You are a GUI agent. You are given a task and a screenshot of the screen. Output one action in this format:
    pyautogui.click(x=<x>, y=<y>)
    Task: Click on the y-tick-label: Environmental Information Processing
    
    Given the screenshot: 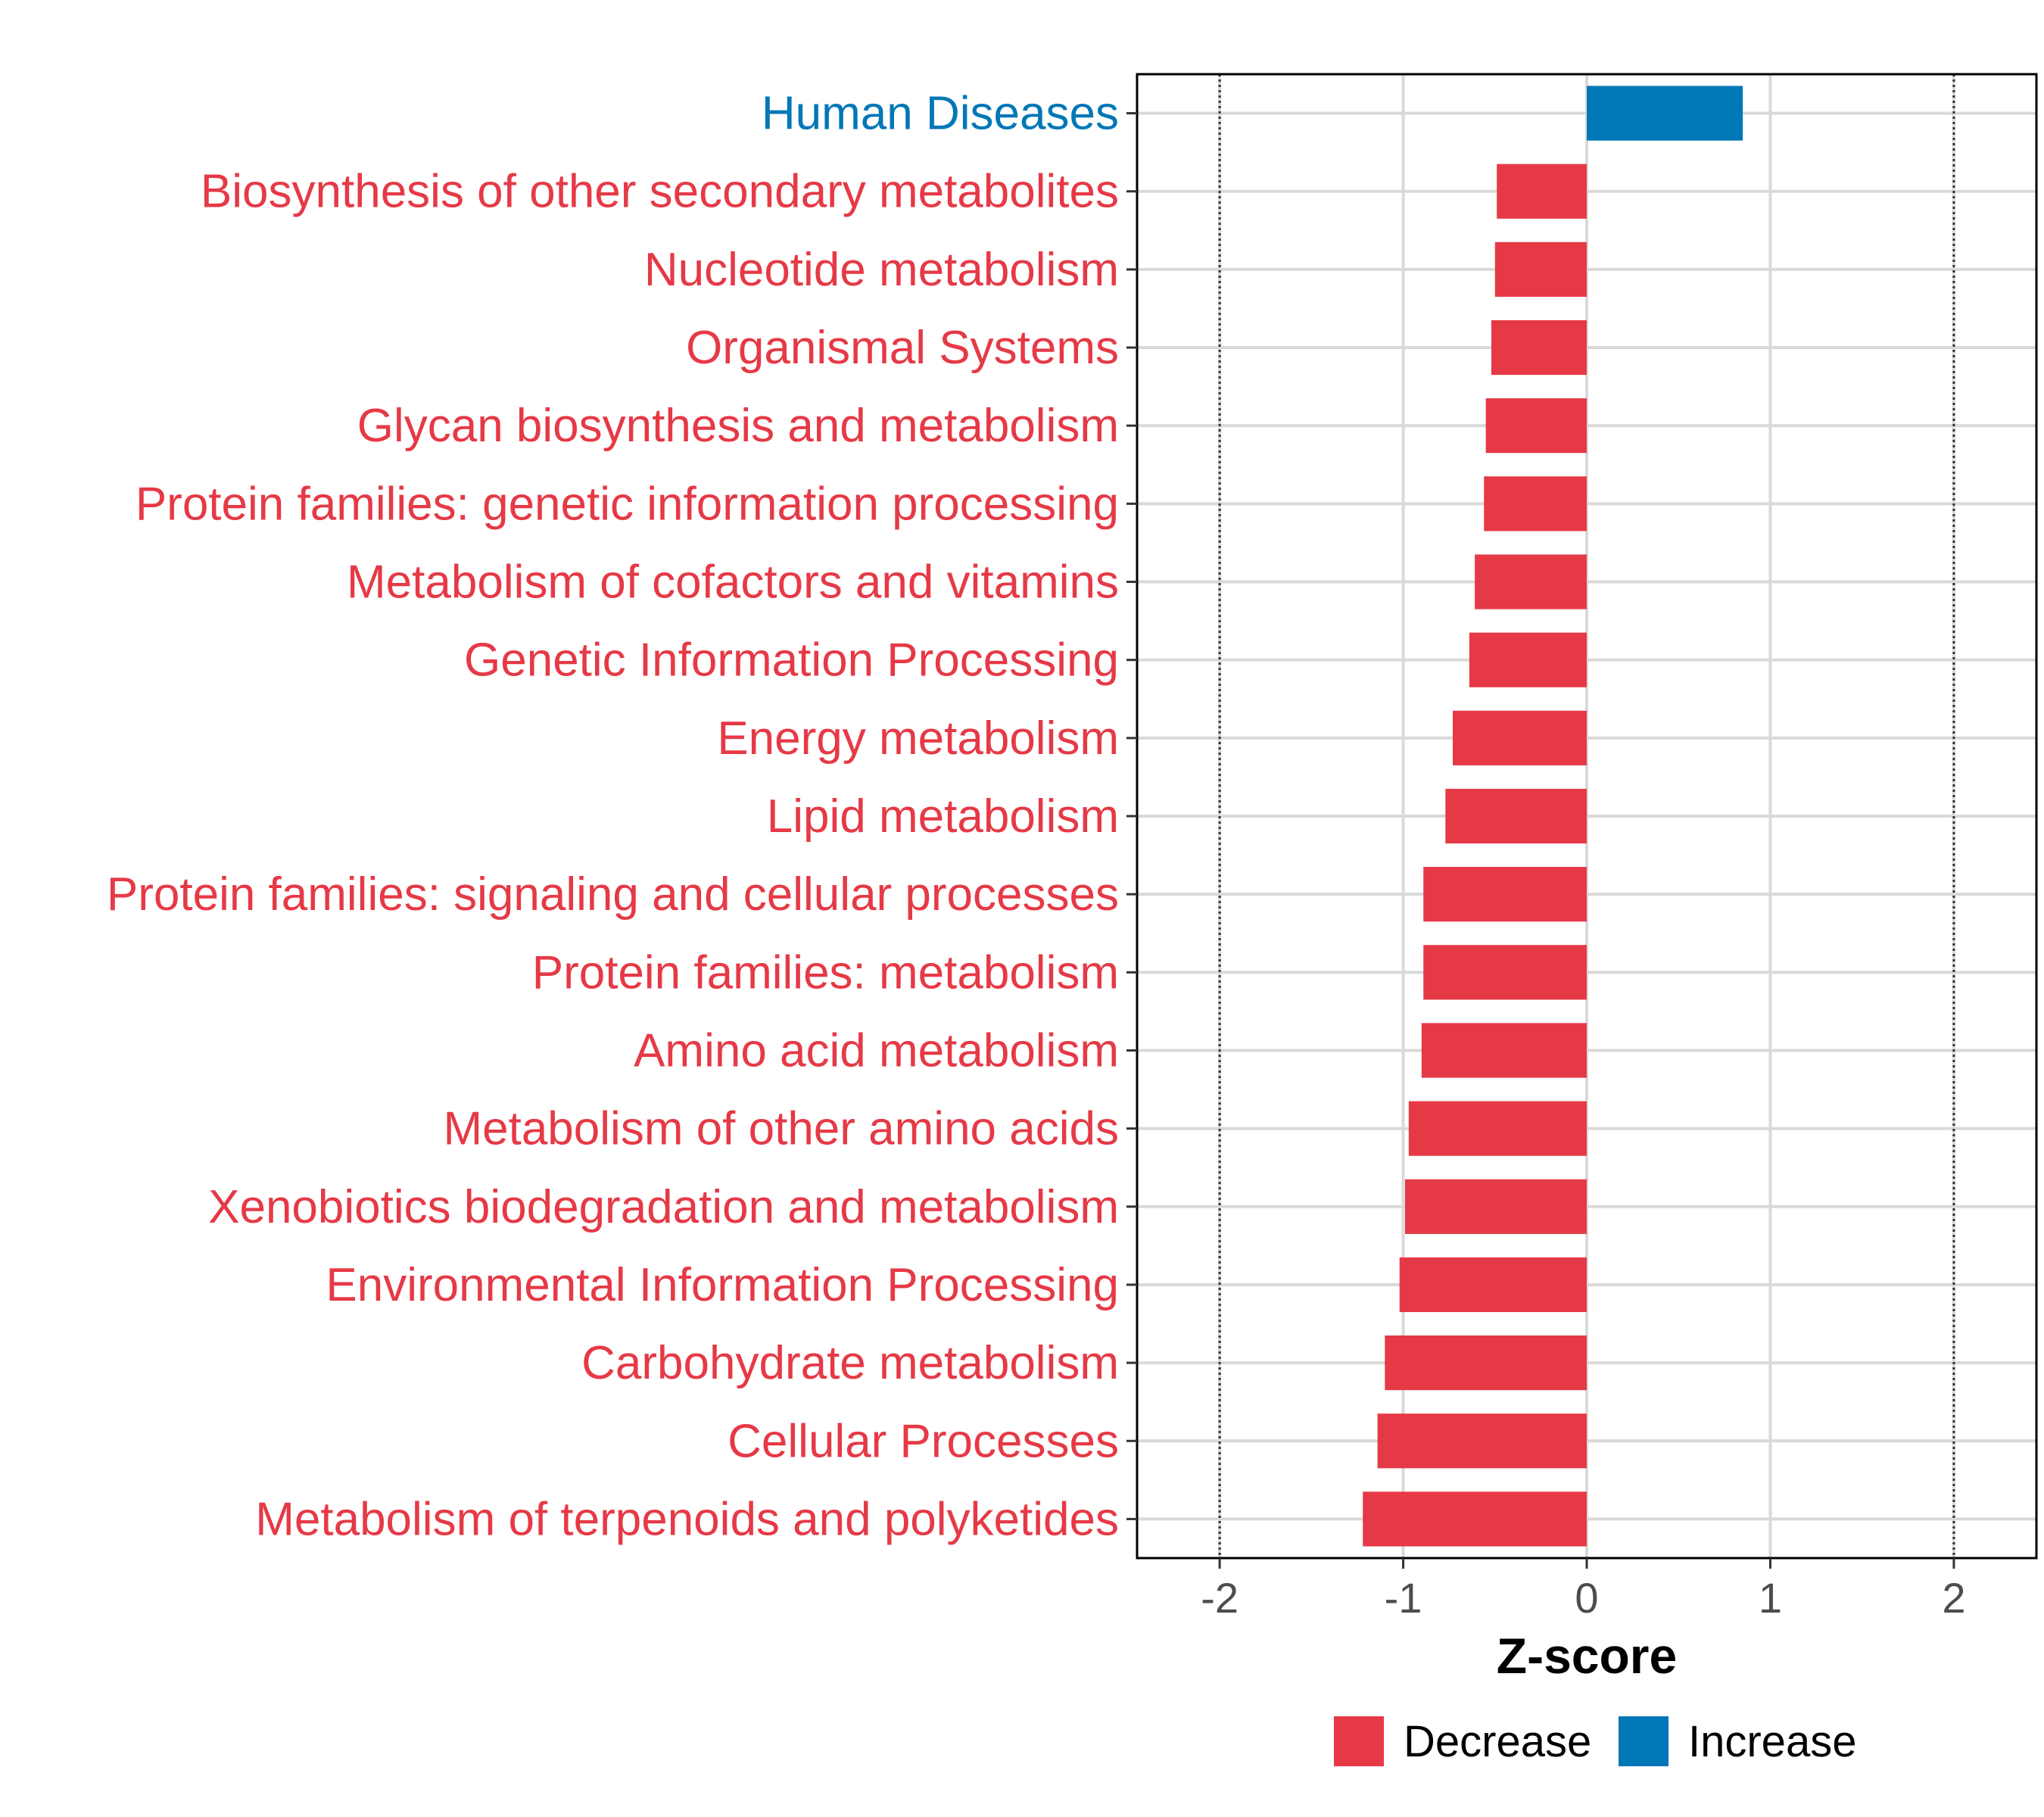 What is the action you would take?
    pyautogui.click(x=722, y=1285)
    